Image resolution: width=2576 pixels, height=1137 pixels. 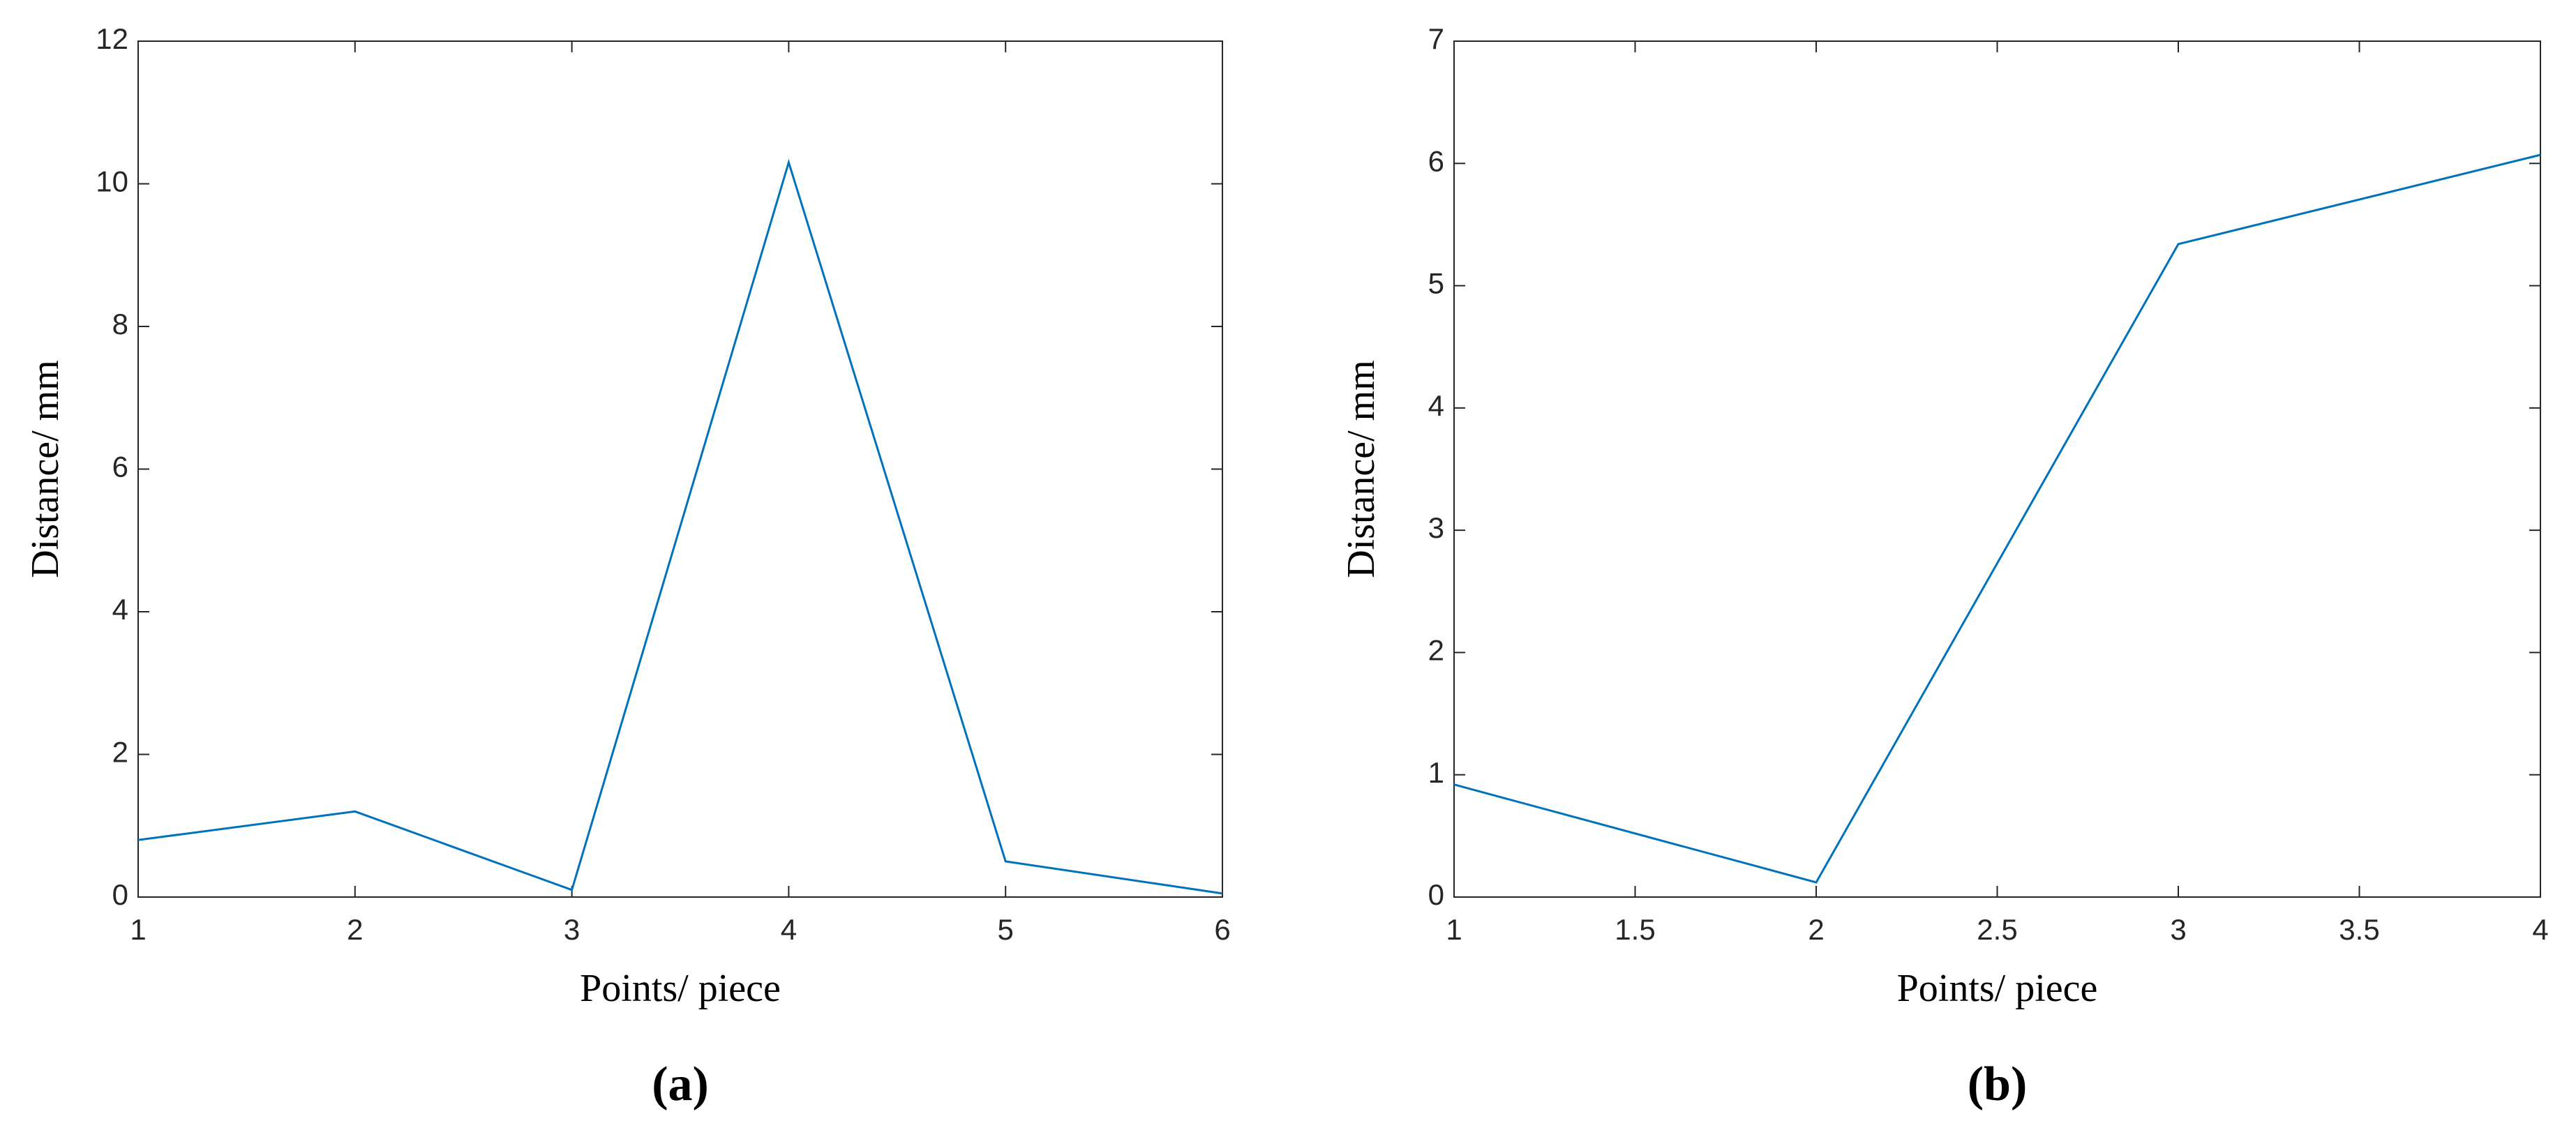 What do you see at coordinates (1006, 929) in the screenshot?
I see `x-tick-label: 5` at bounding box center [1006, 929].